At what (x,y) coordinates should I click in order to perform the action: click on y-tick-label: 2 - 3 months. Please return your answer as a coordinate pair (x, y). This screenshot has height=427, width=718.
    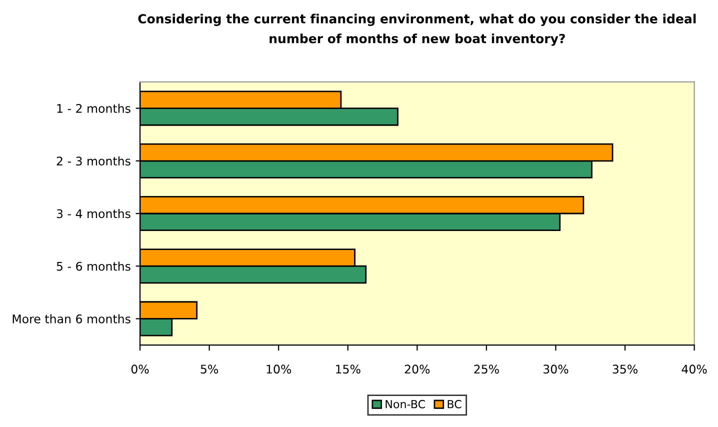
    Looking at the image, I should click on (93, 161).